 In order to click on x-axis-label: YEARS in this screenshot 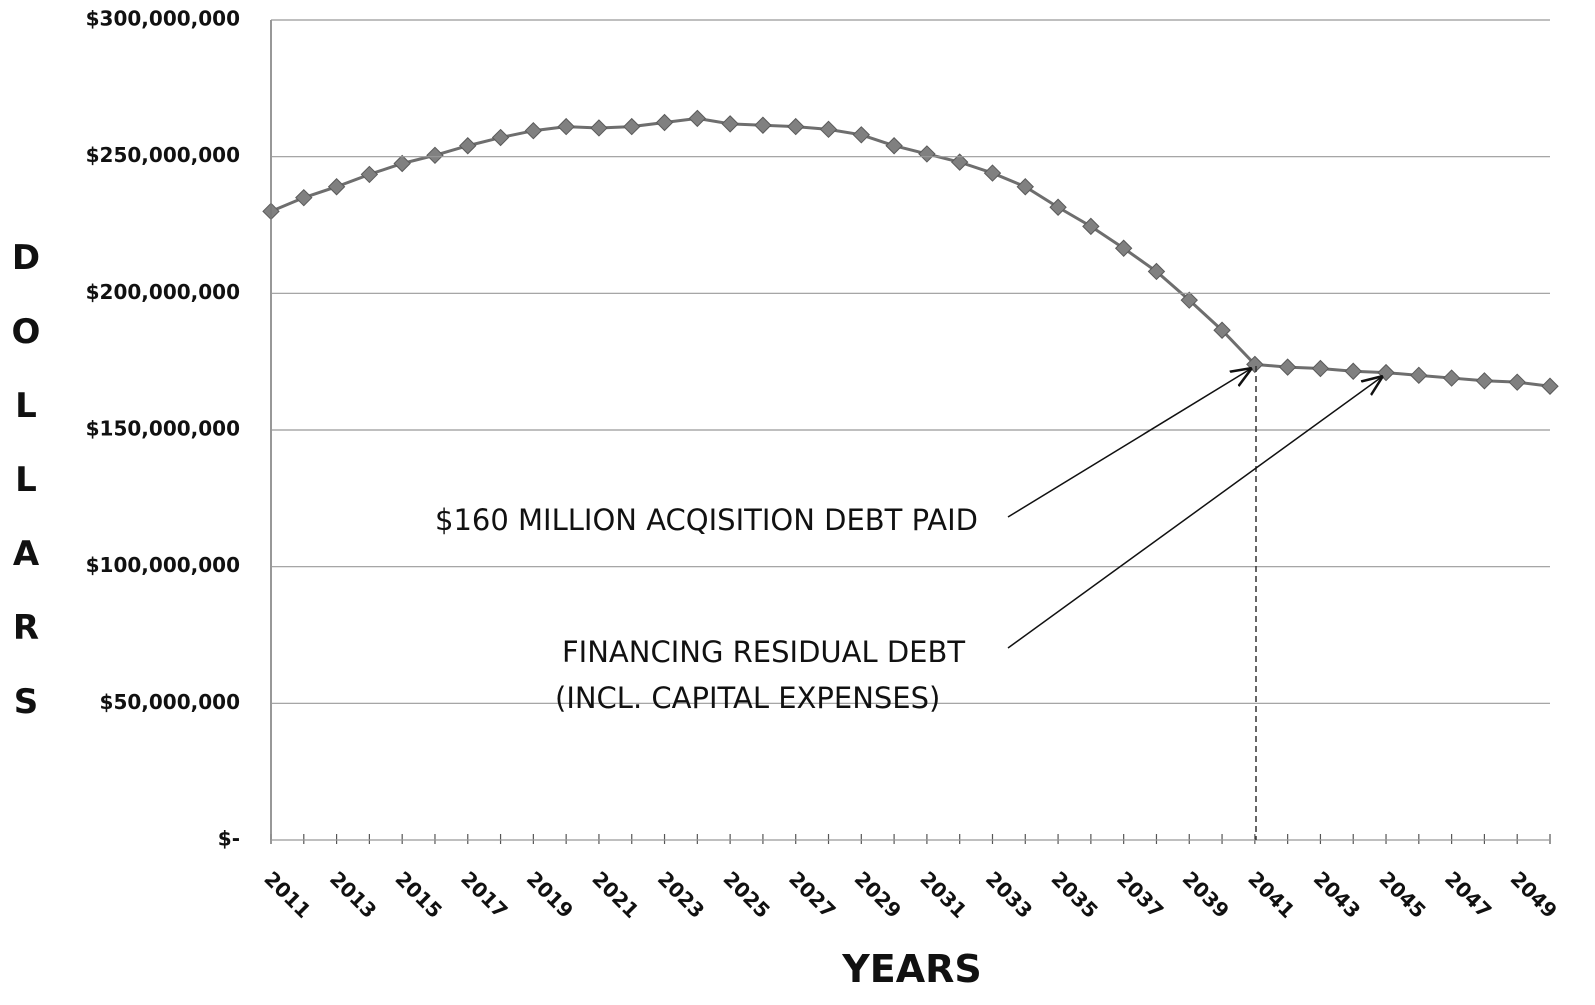, I will do `click(911, 969)`.